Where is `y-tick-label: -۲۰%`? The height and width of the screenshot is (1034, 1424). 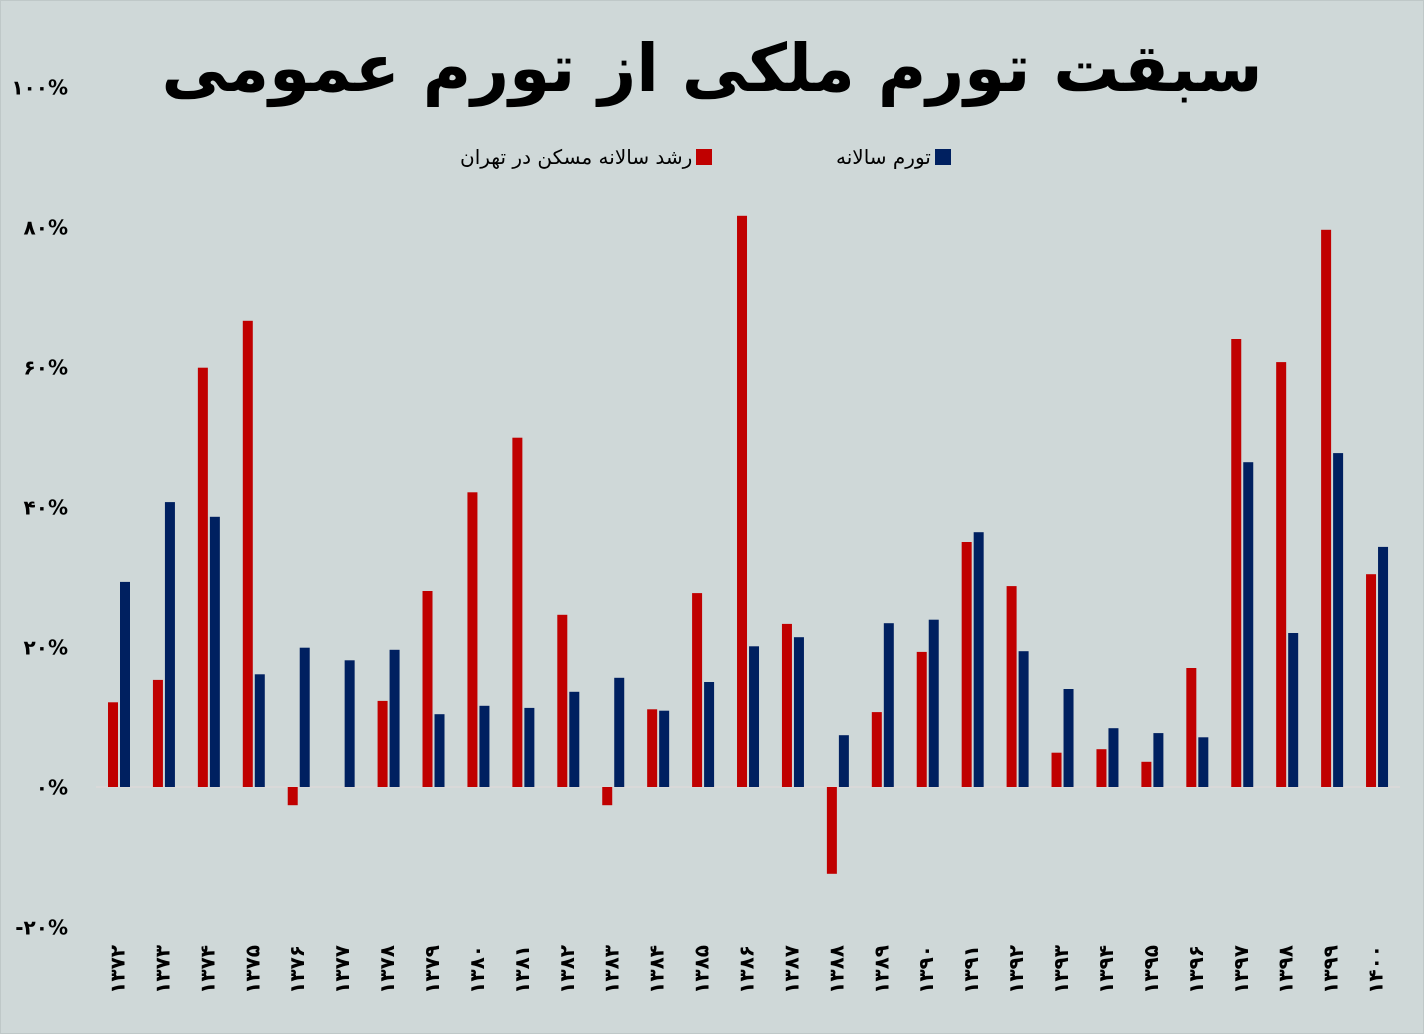
y-tick-label: -۲۰% is located at coordinates (41, 928).